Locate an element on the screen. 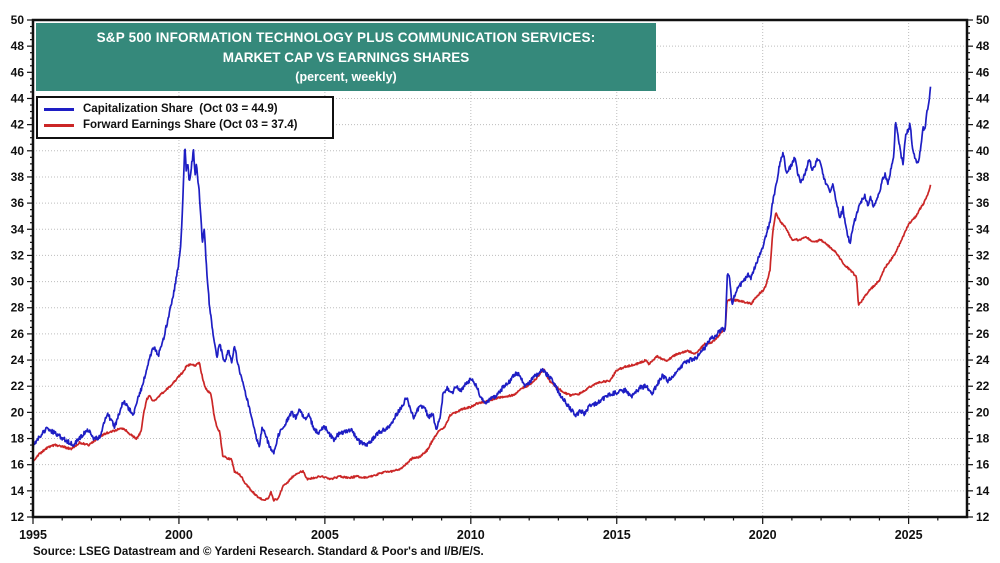  y-axis-label-left: 34 is located at coordinates (18, 229).